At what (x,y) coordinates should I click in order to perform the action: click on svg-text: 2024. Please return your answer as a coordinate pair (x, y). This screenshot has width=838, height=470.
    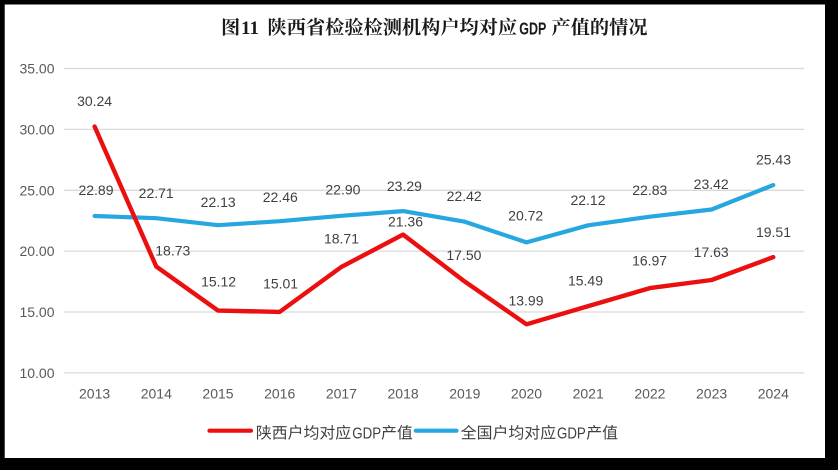
    Looking at the image, I should click on (773, 394).